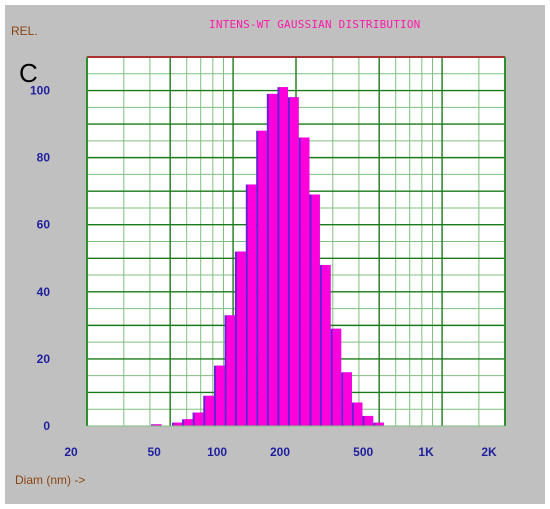  Describe the element at coordinates (217, 452) in the screenshot. I see `x-tick-label: 100` at that location.